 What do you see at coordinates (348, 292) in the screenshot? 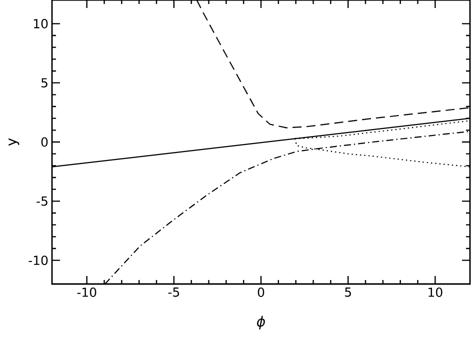
I see `x-tick-label: 5` at bounding box center [348, 292].